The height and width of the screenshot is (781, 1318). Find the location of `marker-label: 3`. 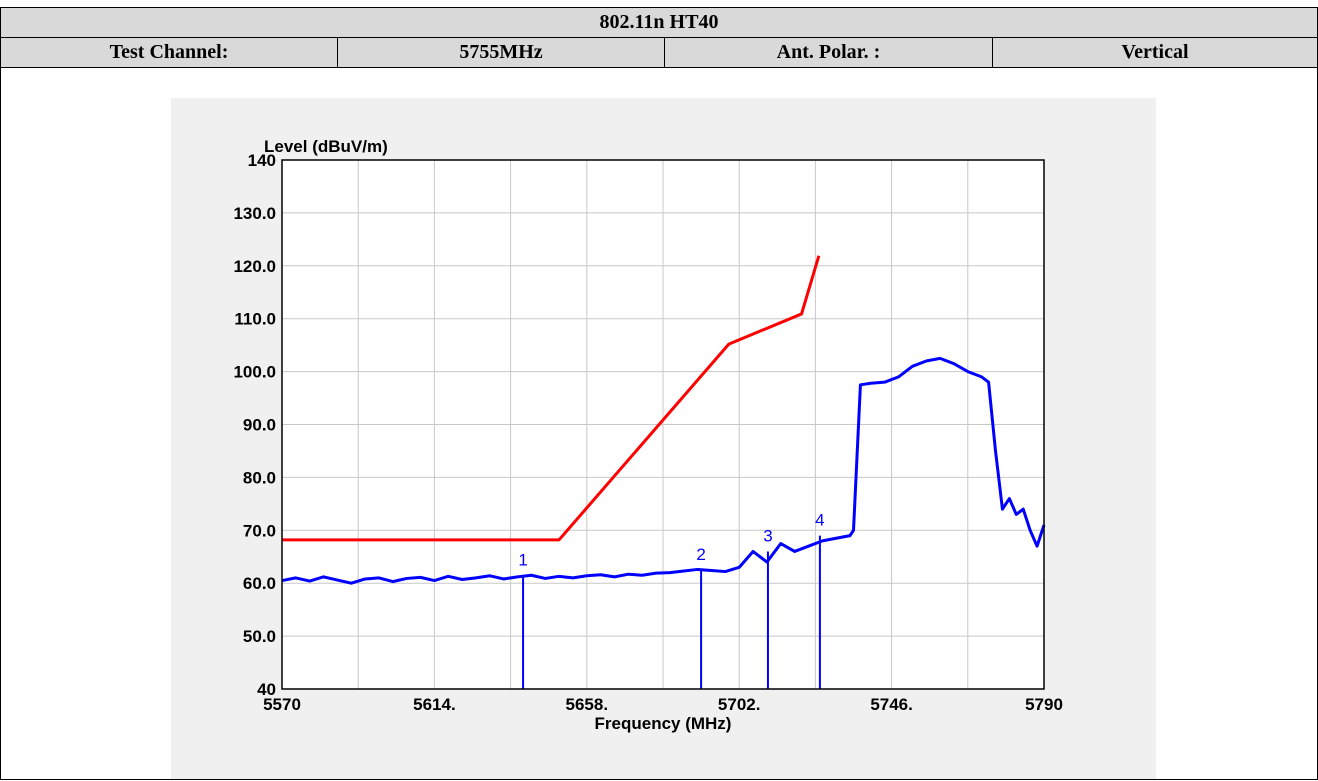

marker-label: 3 is located at coordinates (767, 535).